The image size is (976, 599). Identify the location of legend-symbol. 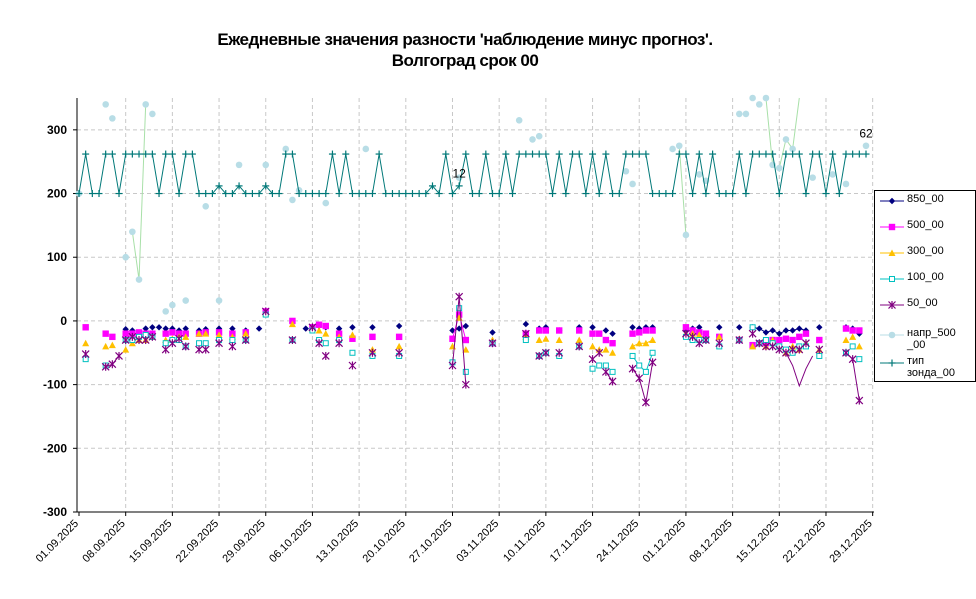
(892, 201).